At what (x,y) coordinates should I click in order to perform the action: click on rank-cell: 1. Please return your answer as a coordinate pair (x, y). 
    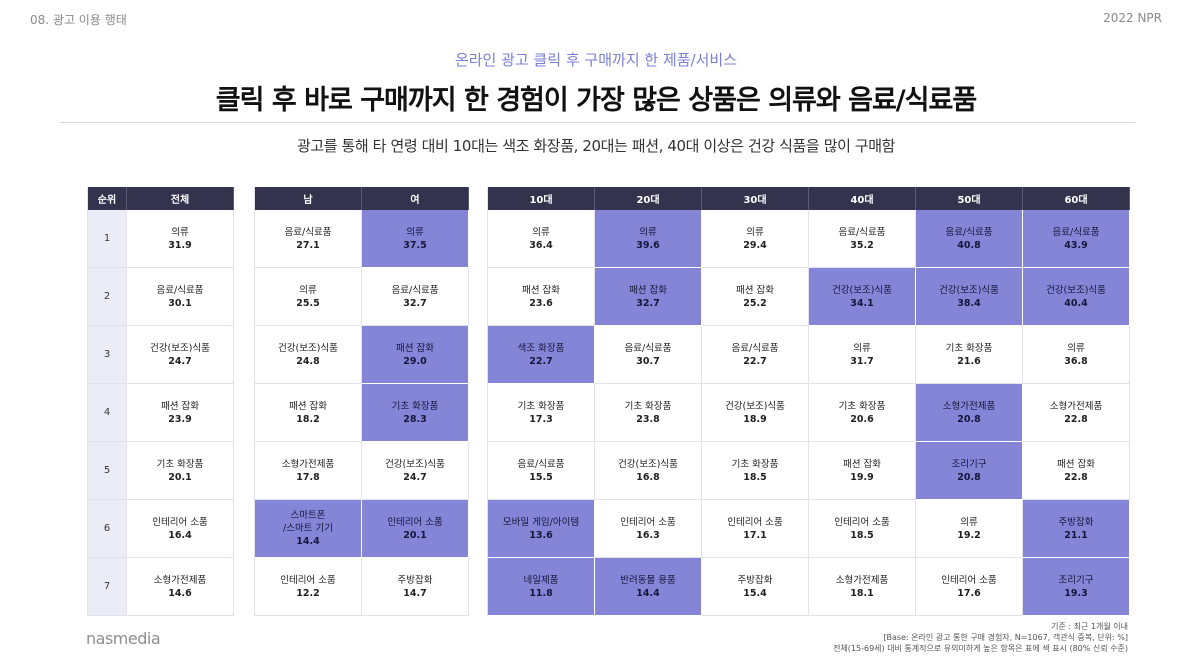
    Looking at the image, I should click on (107, 239).